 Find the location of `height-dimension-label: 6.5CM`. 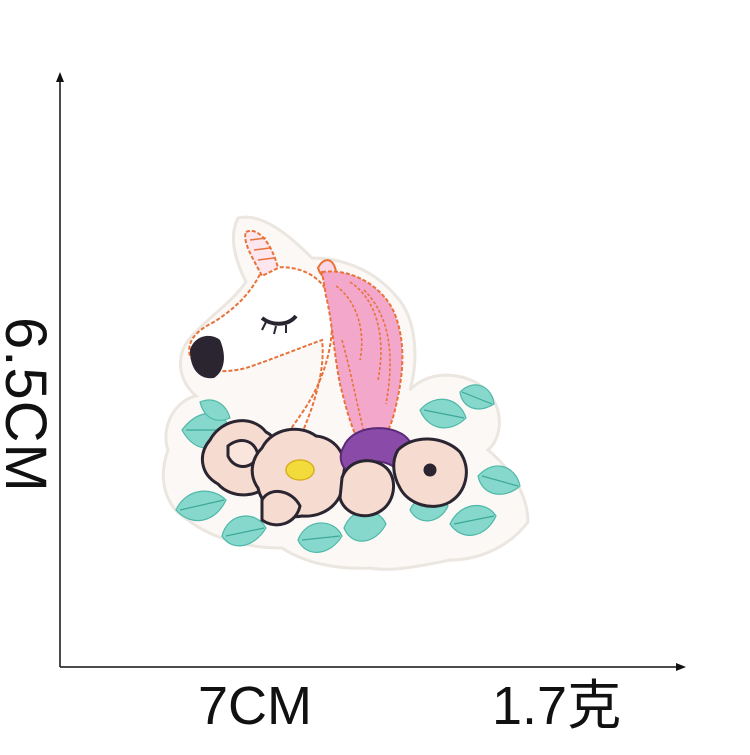

height-dimension-label: 6.5CM is located at coordinates (29, 405).